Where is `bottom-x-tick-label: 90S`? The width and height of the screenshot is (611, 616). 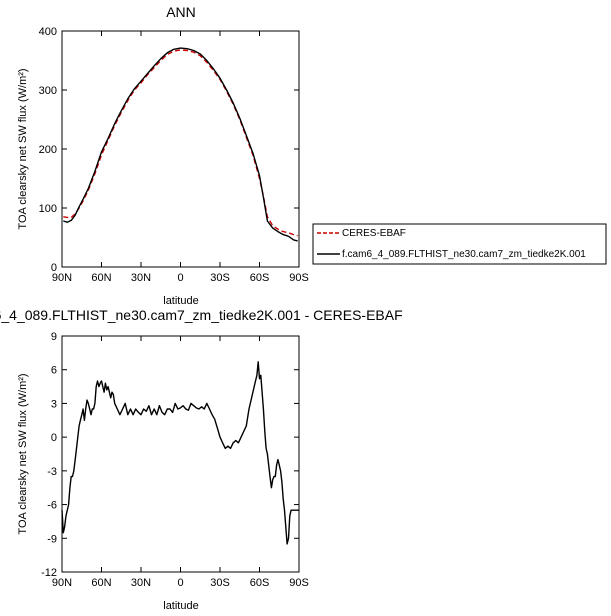
bottom-x-tick-label: 90S is located at coordinates (299, 583).